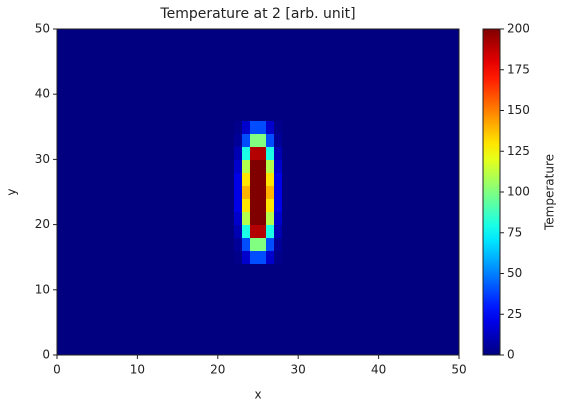 Image resolution: width=564 pixels, height=407 pixels. What do you see at coordinates (518, 29) in the screenshot?
I see `colorbar-tick-label: 200` at bounding box center [518, 29].